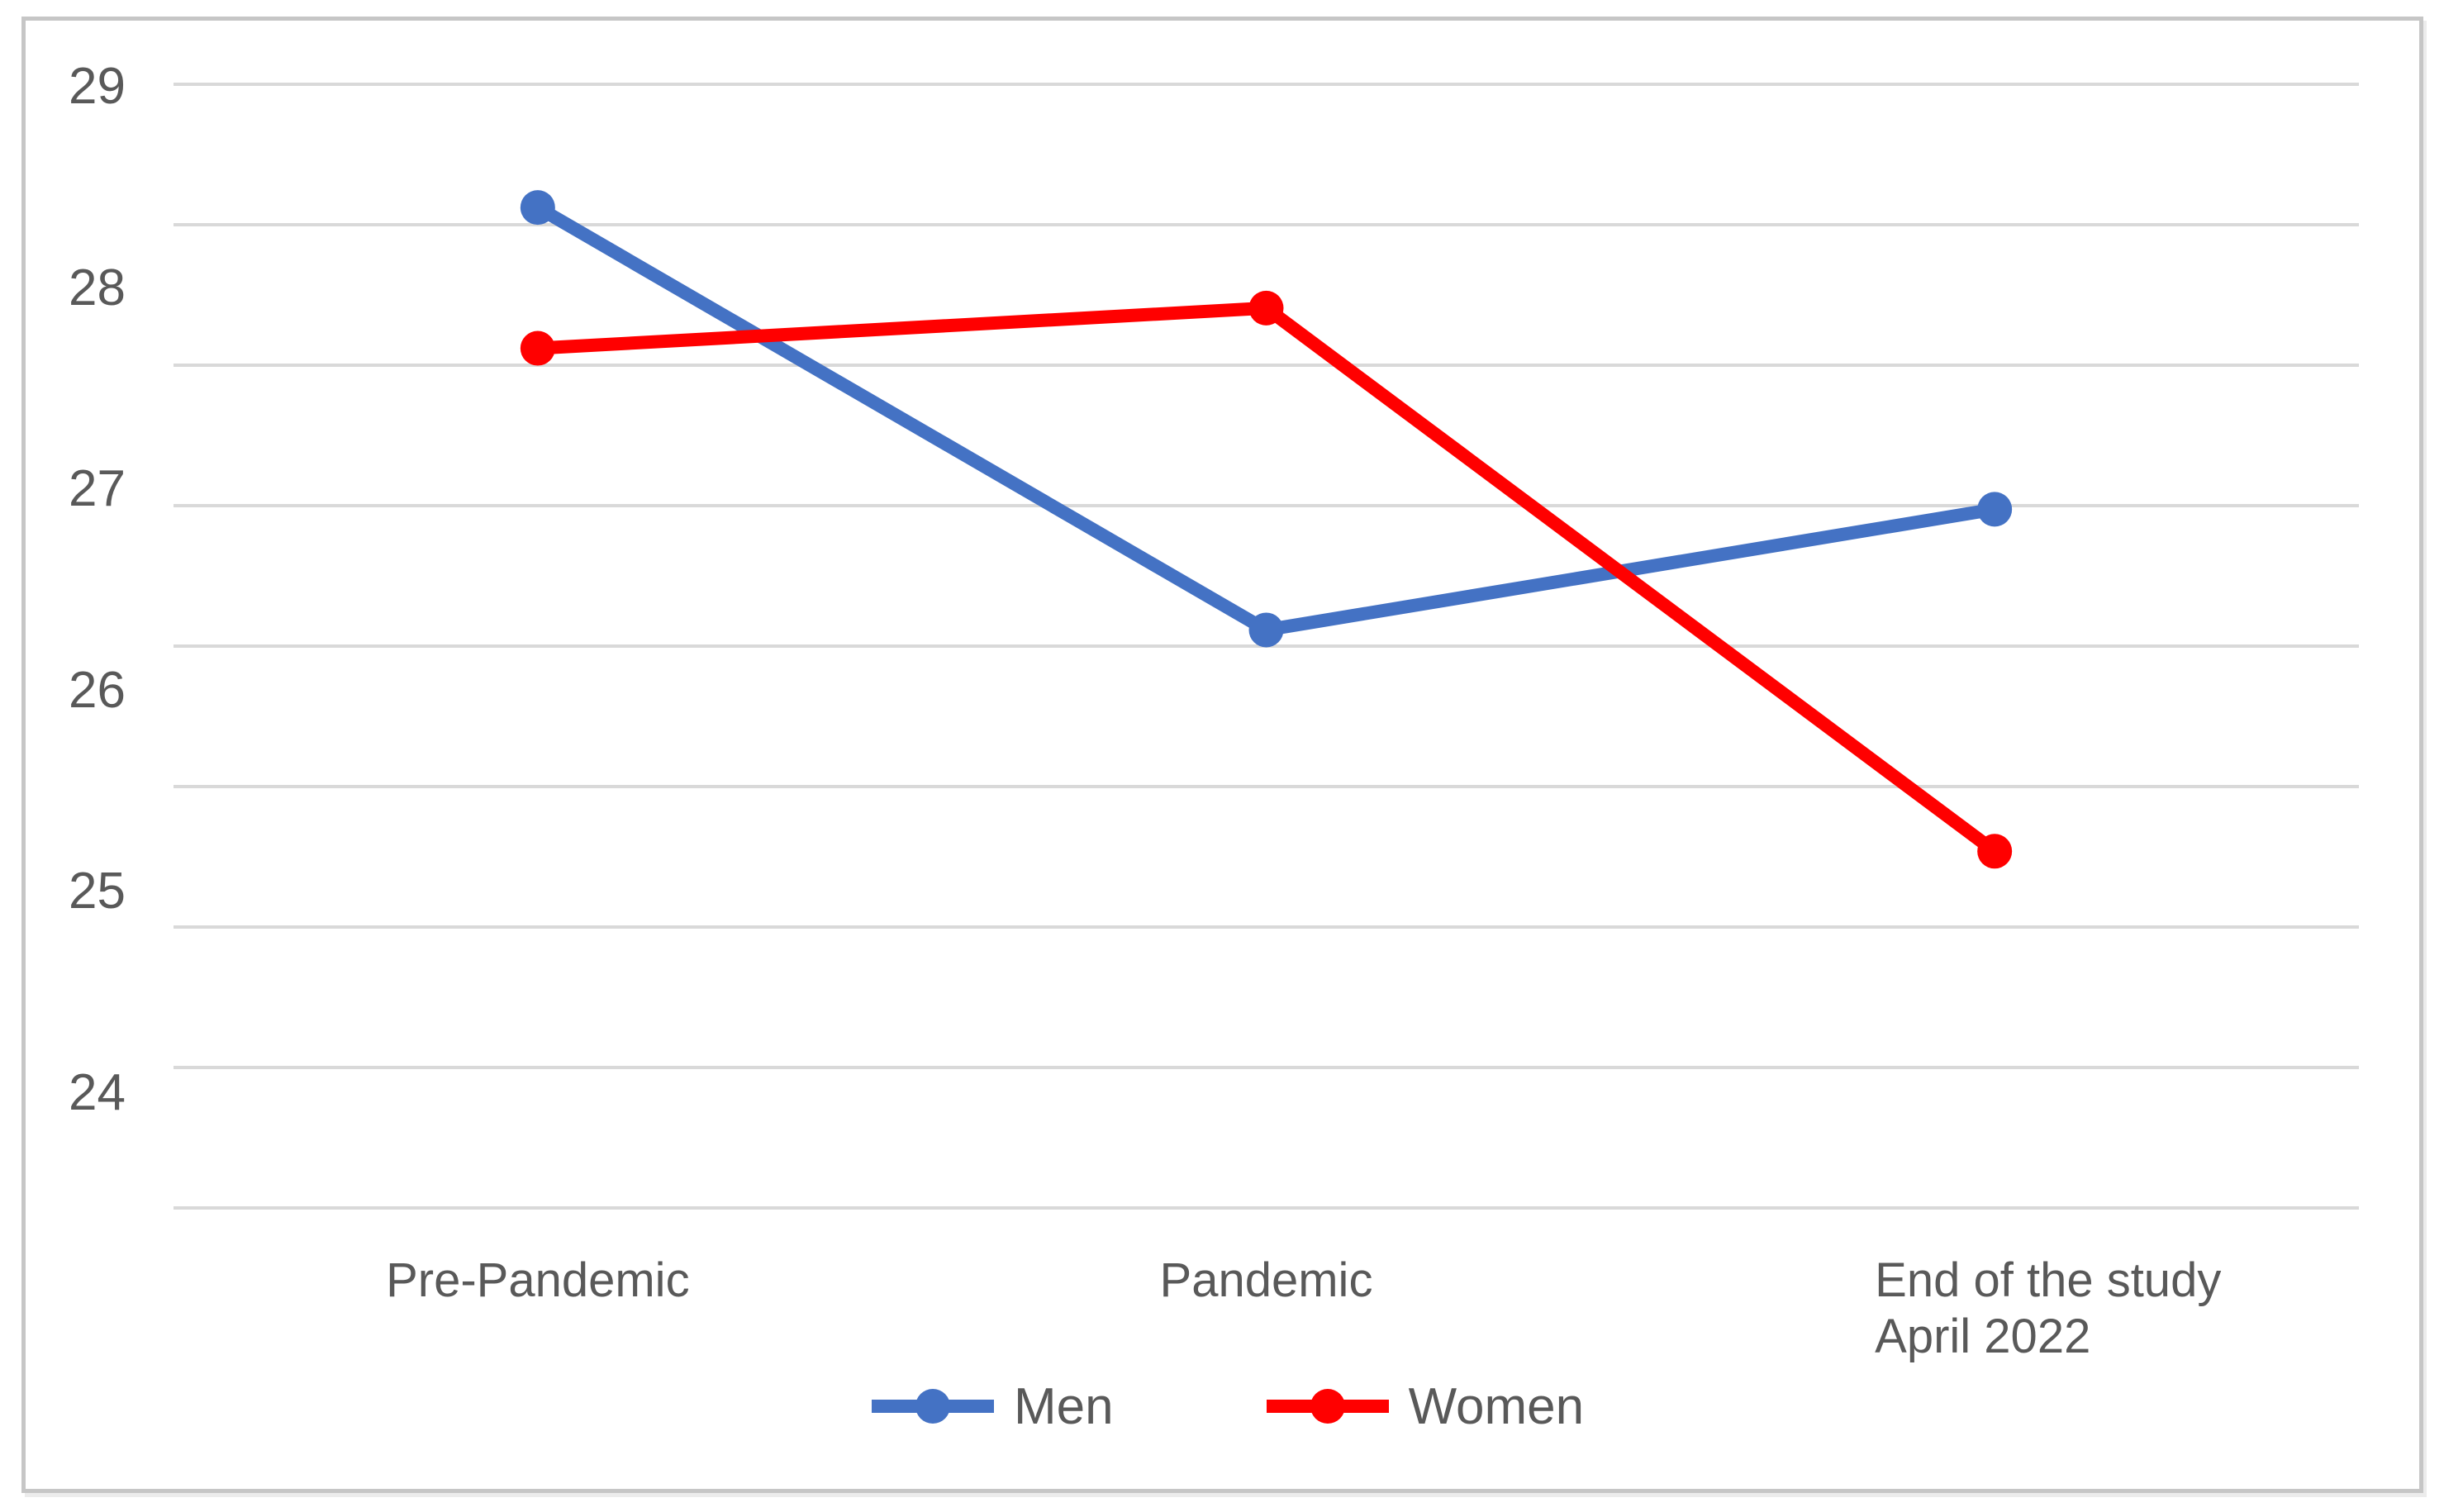  What do you see at coordinates (1983, 1336) in the screenshot?
I see `x-category-label-line: April 2022` at bounding box center [1983, 1336].